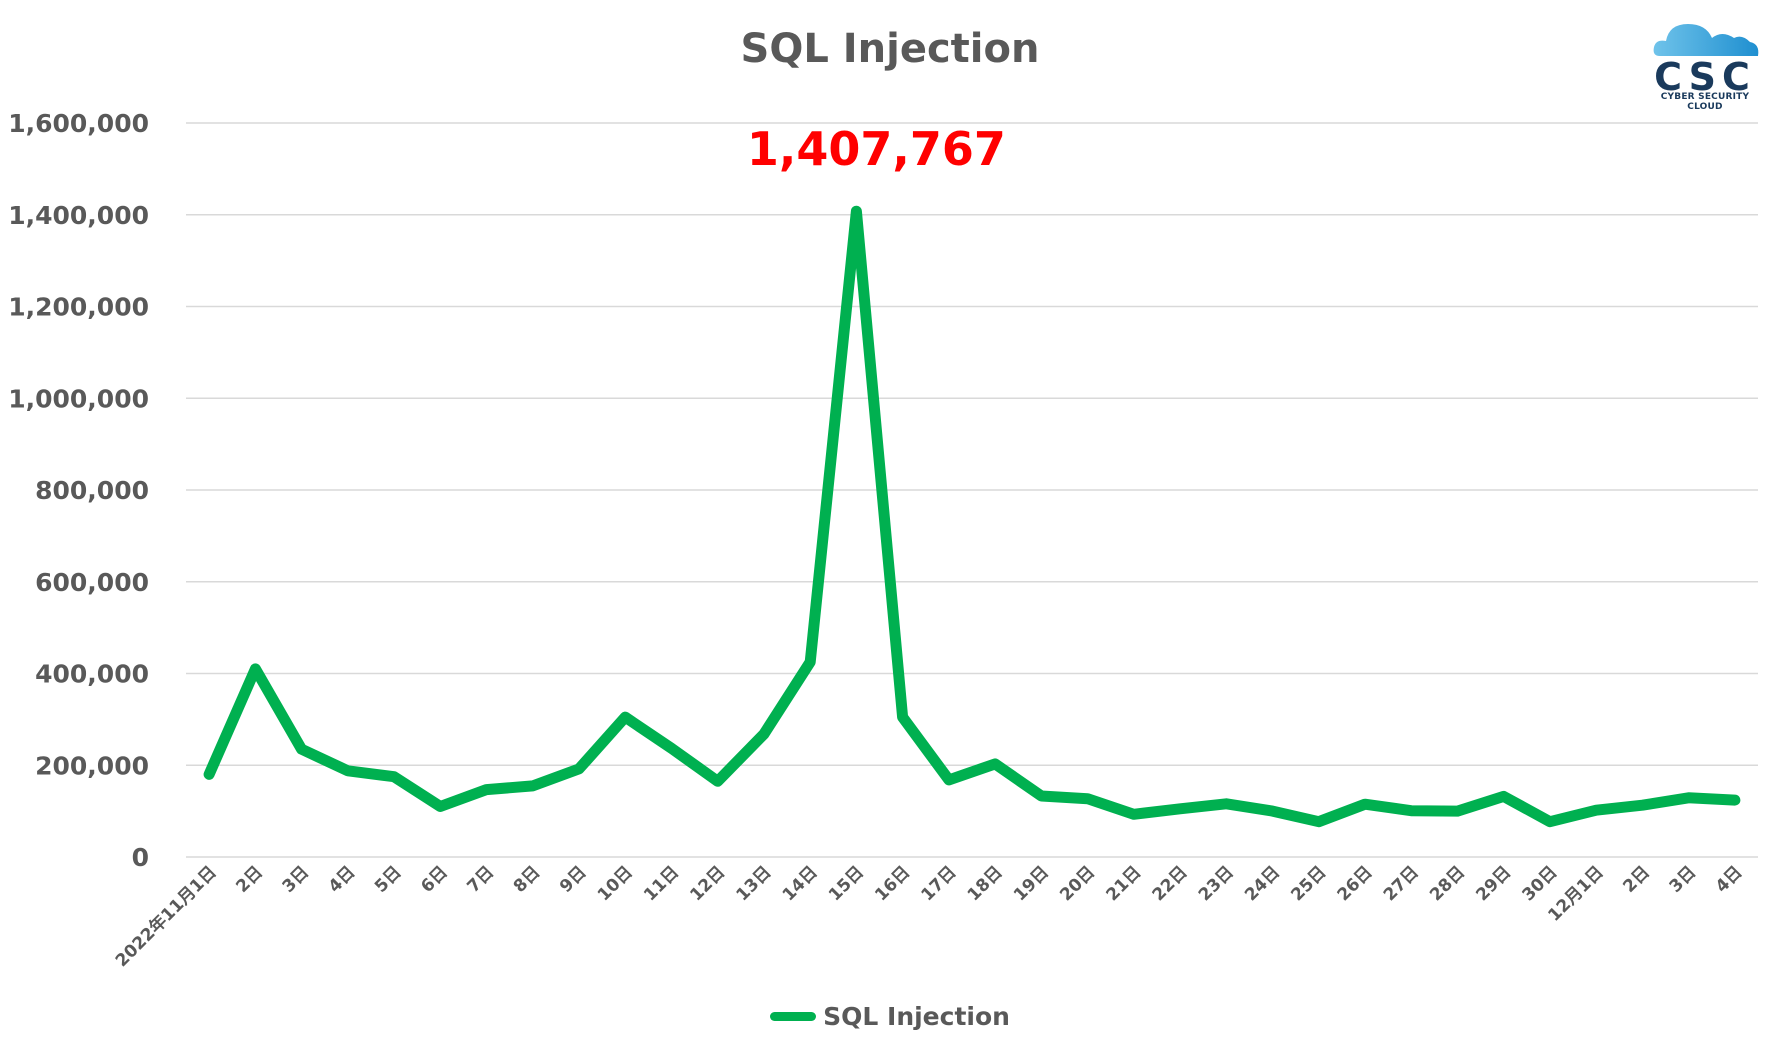 The width and height of the screenshot is (1780, 1059). I want to click on y-tick-label: 200,000, so click(92, 765).